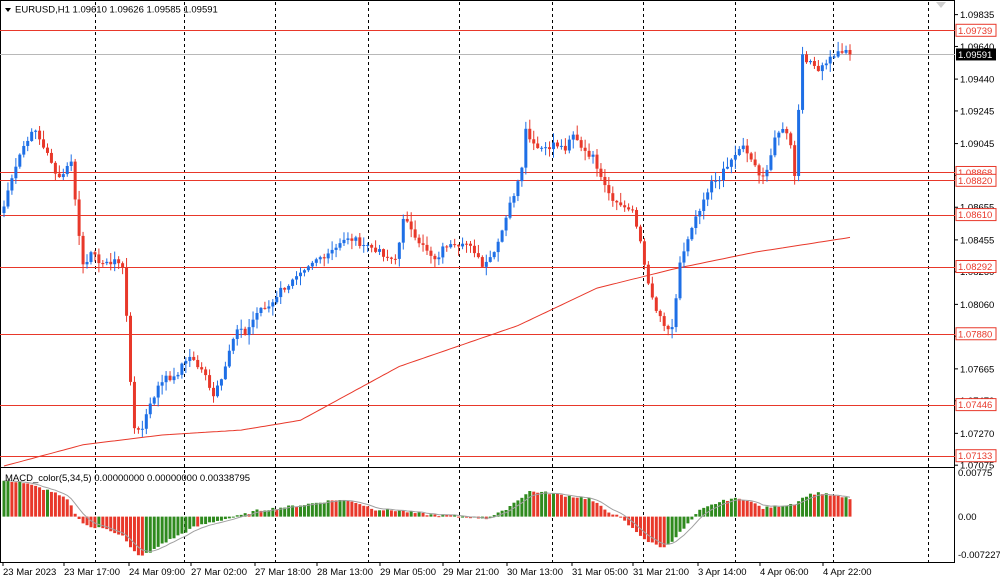  I want to click on current-price-tag, so click(976, 54).